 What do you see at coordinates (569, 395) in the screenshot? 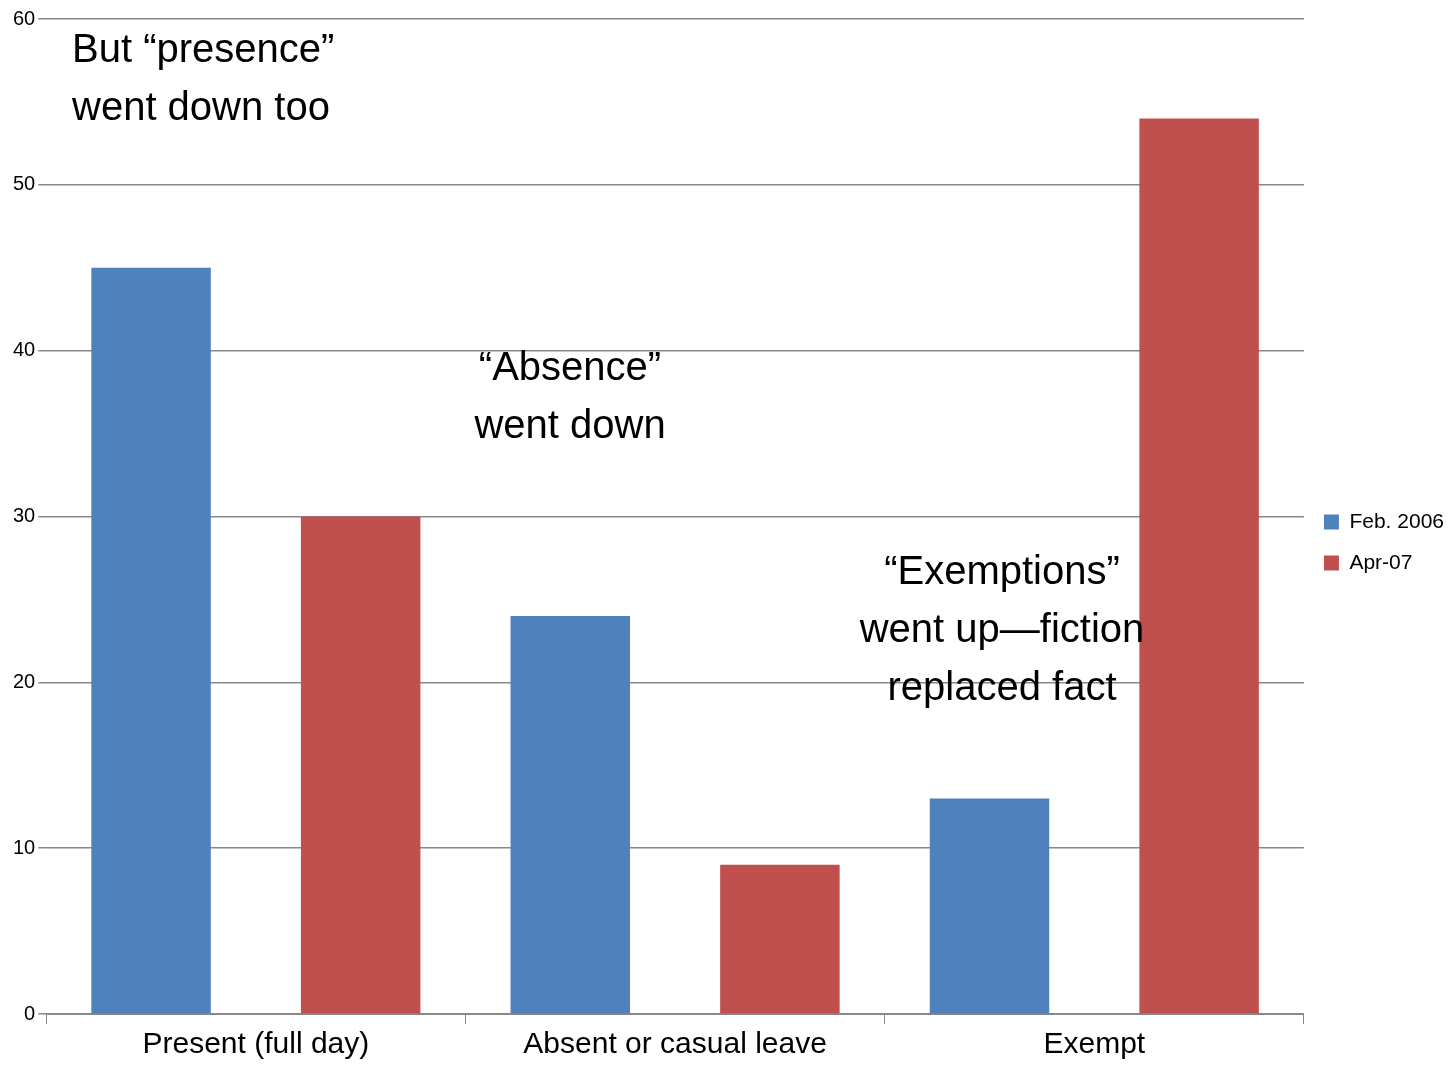
I see `annotation: “Absence” went down` at bounding box center [569, 395].